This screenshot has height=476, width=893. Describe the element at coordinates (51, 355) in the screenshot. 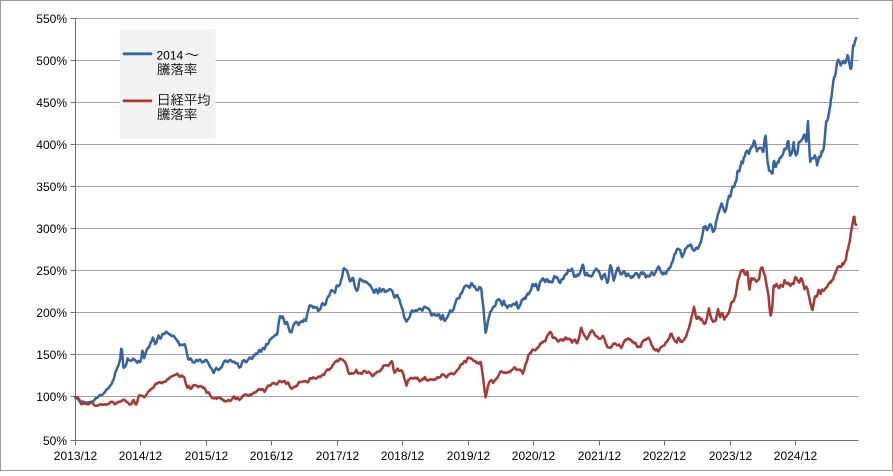

I see `svg-text: 150%` at that location.